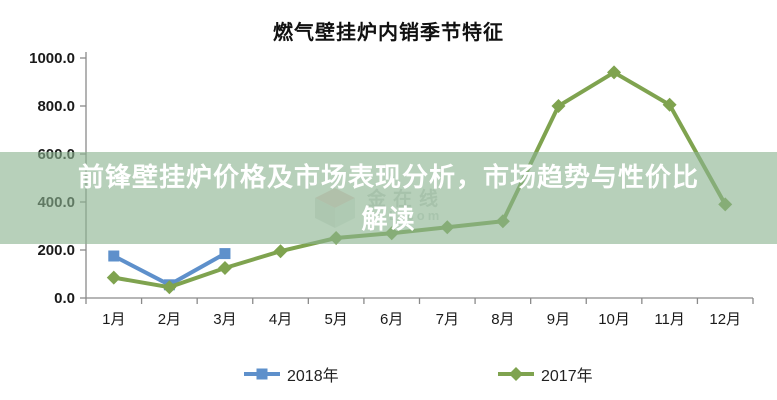  What do you see at coordinates (313, 376) in the screenshot?
I see `legend-label: 2018年` at bounding box center [313, 376].